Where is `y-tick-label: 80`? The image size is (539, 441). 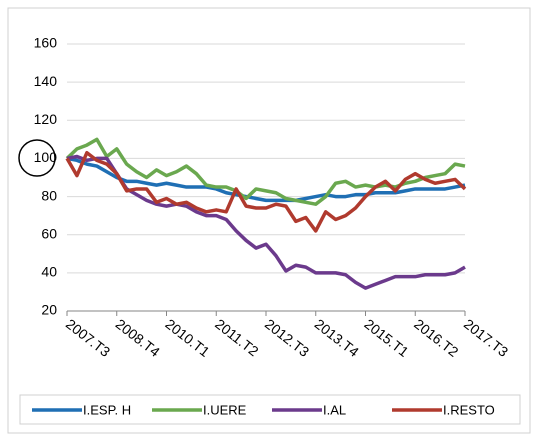
y-tick-label: 80 is located at coordinates (49, 195).